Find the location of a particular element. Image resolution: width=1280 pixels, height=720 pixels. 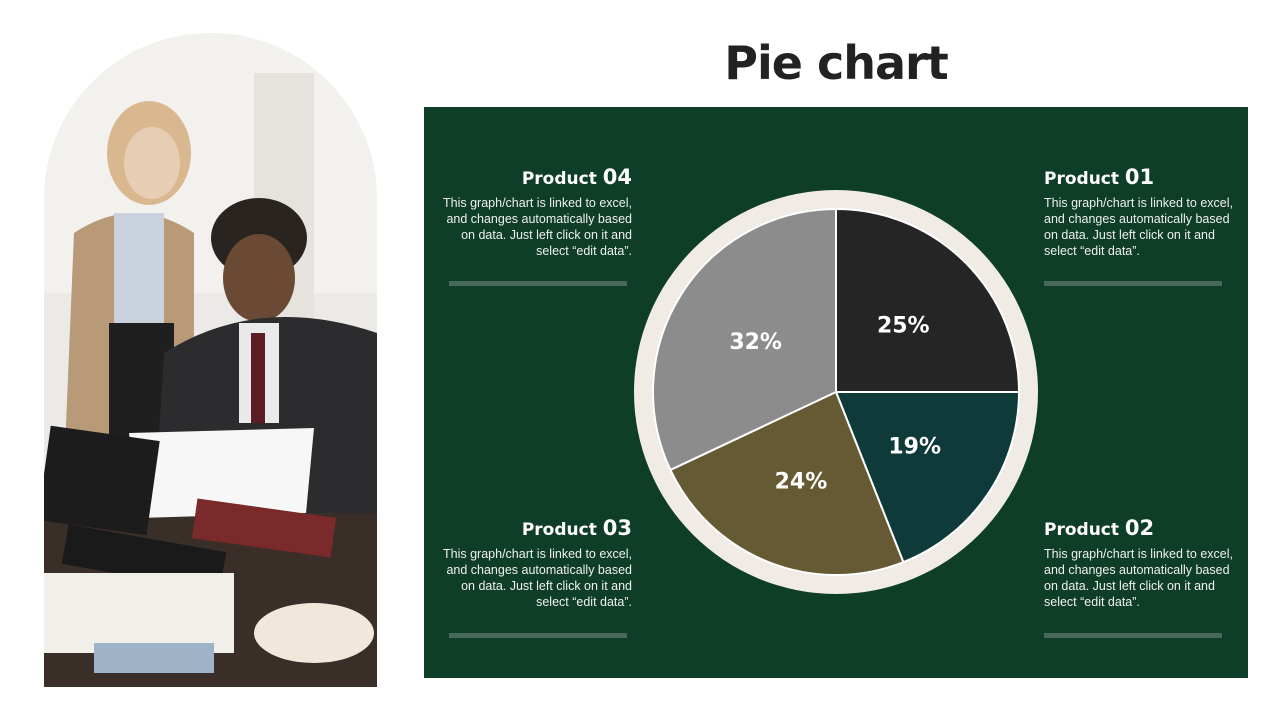

product-01-heading: Product 01 is located at coordinates (1139, 177).